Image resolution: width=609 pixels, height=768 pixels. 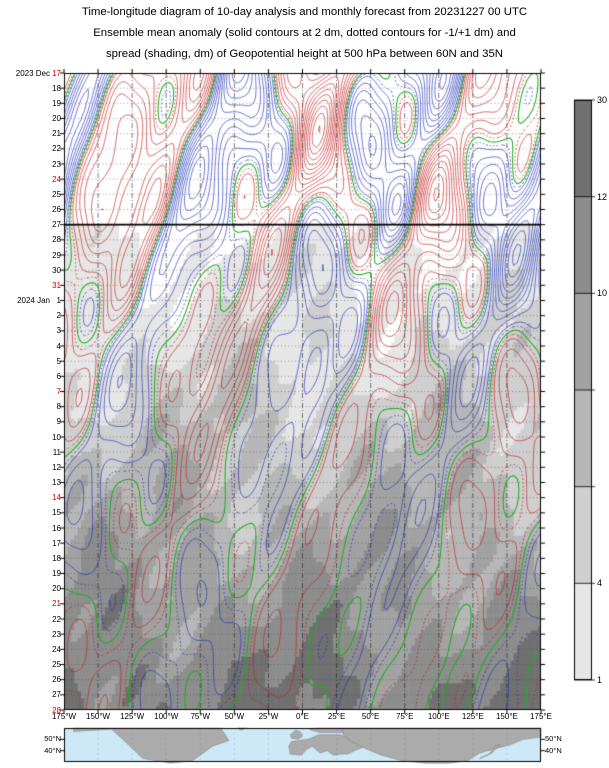 What do you see at coordinates (52, 739) in the screenshot?
I see `map-lat-label-left: 50°N` at bounding box center [52, 739].